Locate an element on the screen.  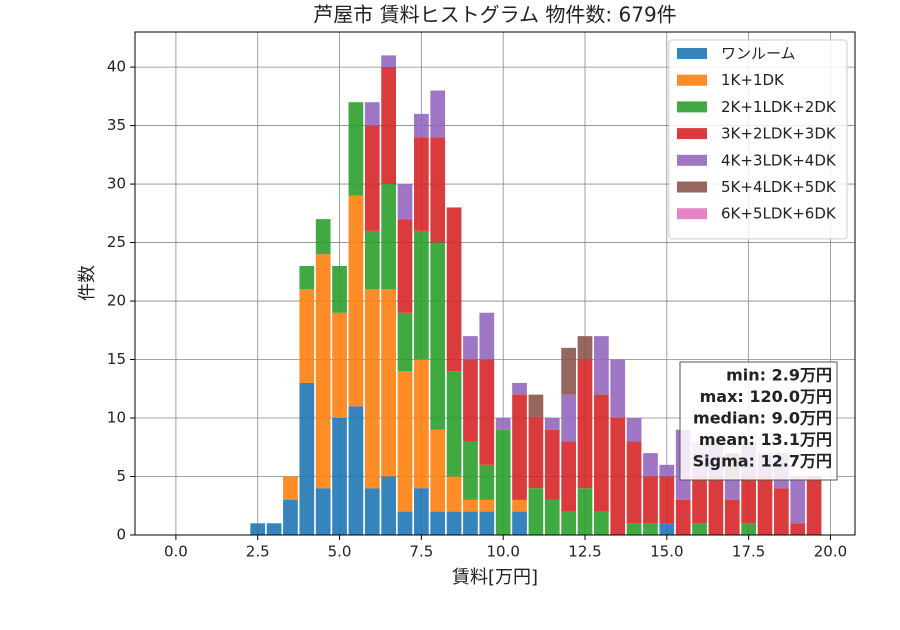
x-tick-label: 15.0 is located at coordinates (666, 552).